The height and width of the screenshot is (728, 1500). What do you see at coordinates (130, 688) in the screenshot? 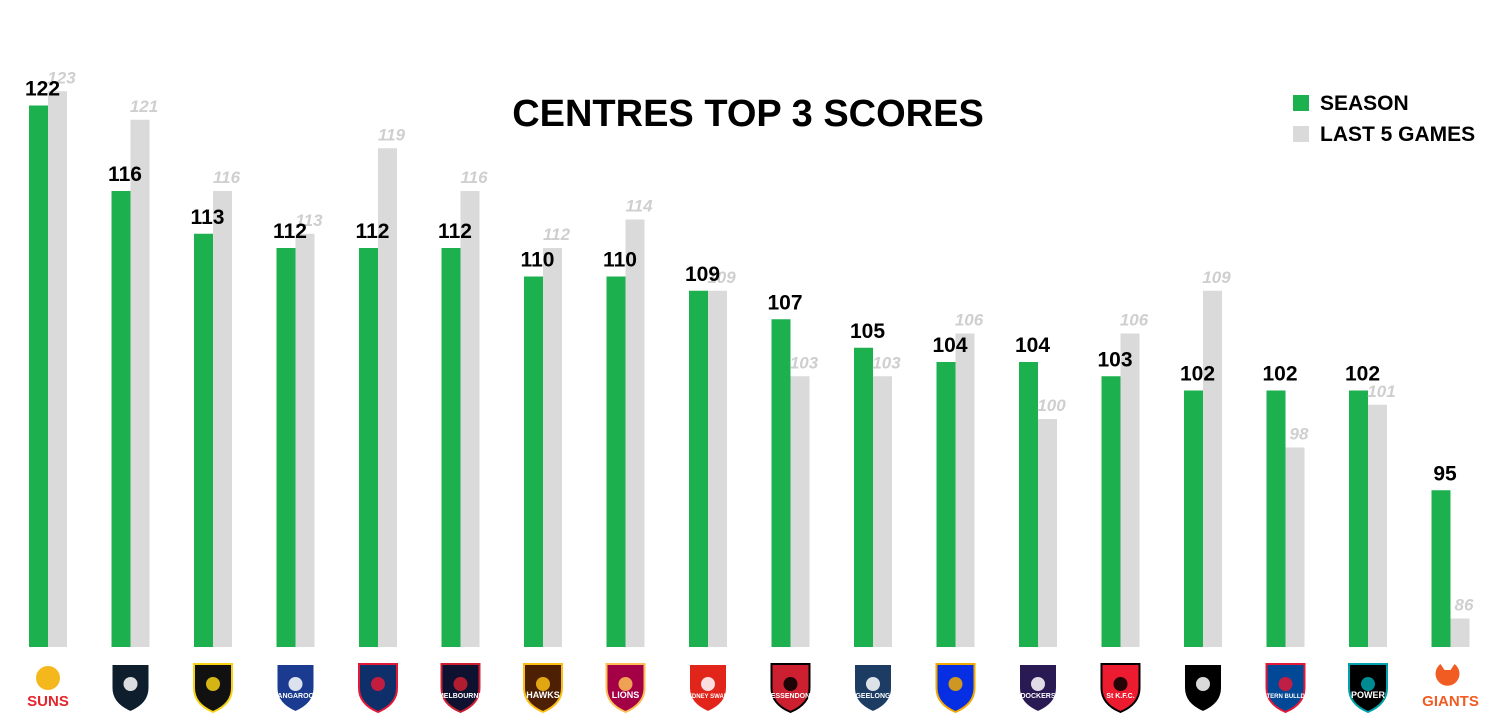
I see `carlton-logo-icon` at bounding box center [130, 688].